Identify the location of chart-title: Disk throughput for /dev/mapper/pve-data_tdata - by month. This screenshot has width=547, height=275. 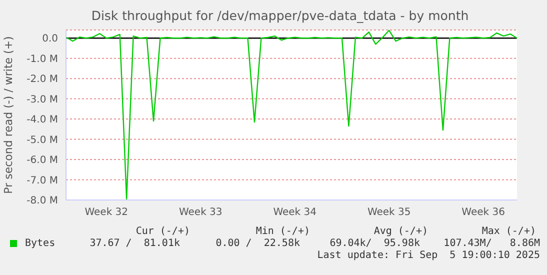
(280, 15).